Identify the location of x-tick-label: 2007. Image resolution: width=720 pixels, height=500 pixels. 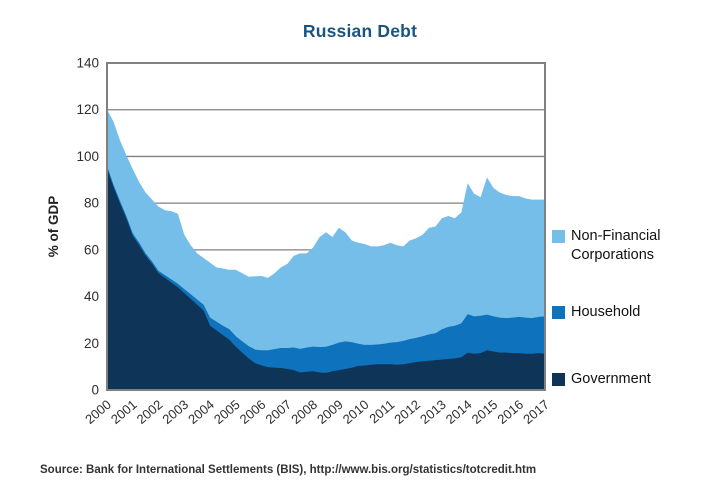
(278, 412).